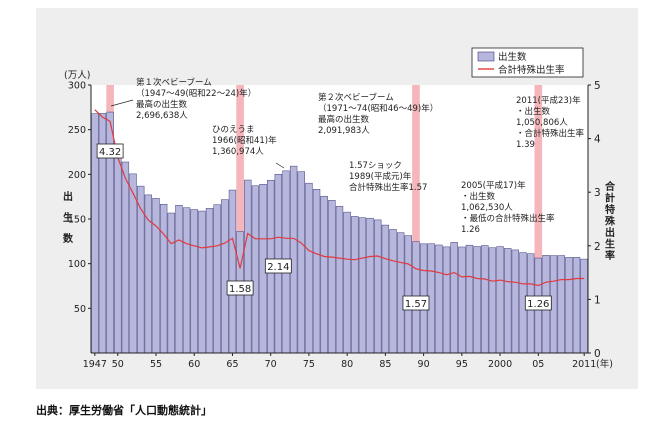  Describe the element at coordinates (179, 279) in the screenshot. I see `bar-1958` at that location.